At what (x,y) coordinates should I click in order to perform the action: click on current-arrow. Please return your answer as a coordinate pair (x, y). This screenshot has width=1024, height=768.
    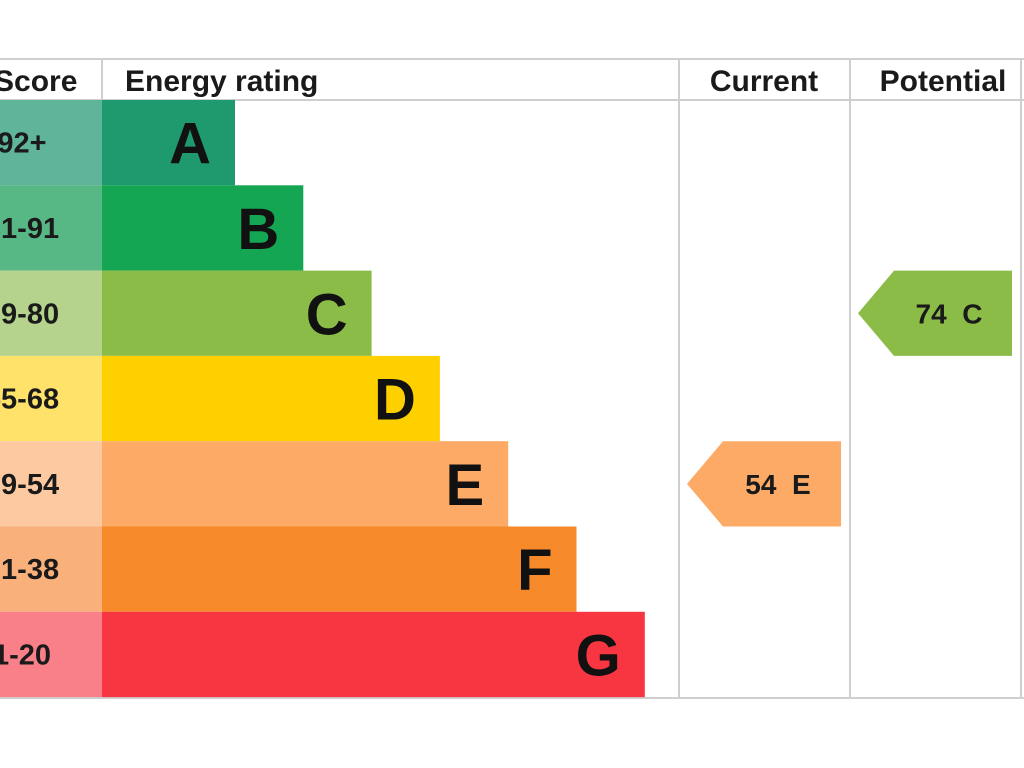
    Looking at the image, I should click on (764, 484).